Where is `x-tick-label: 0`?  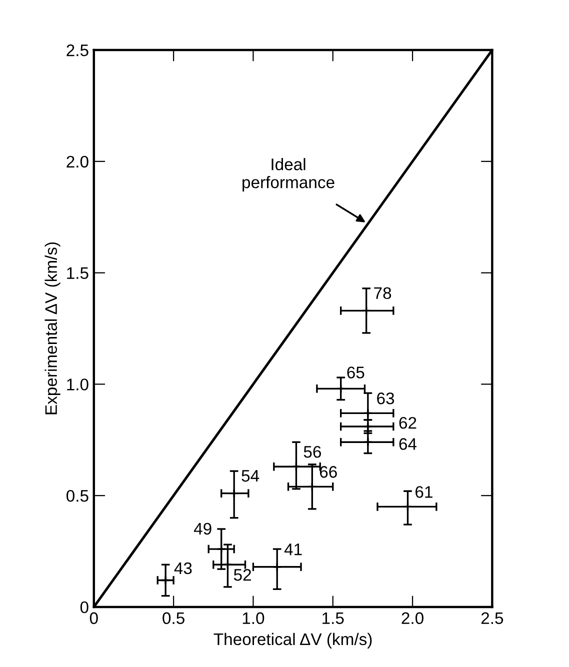
x-tick-label: 0 is located at coordinates (94, 618).